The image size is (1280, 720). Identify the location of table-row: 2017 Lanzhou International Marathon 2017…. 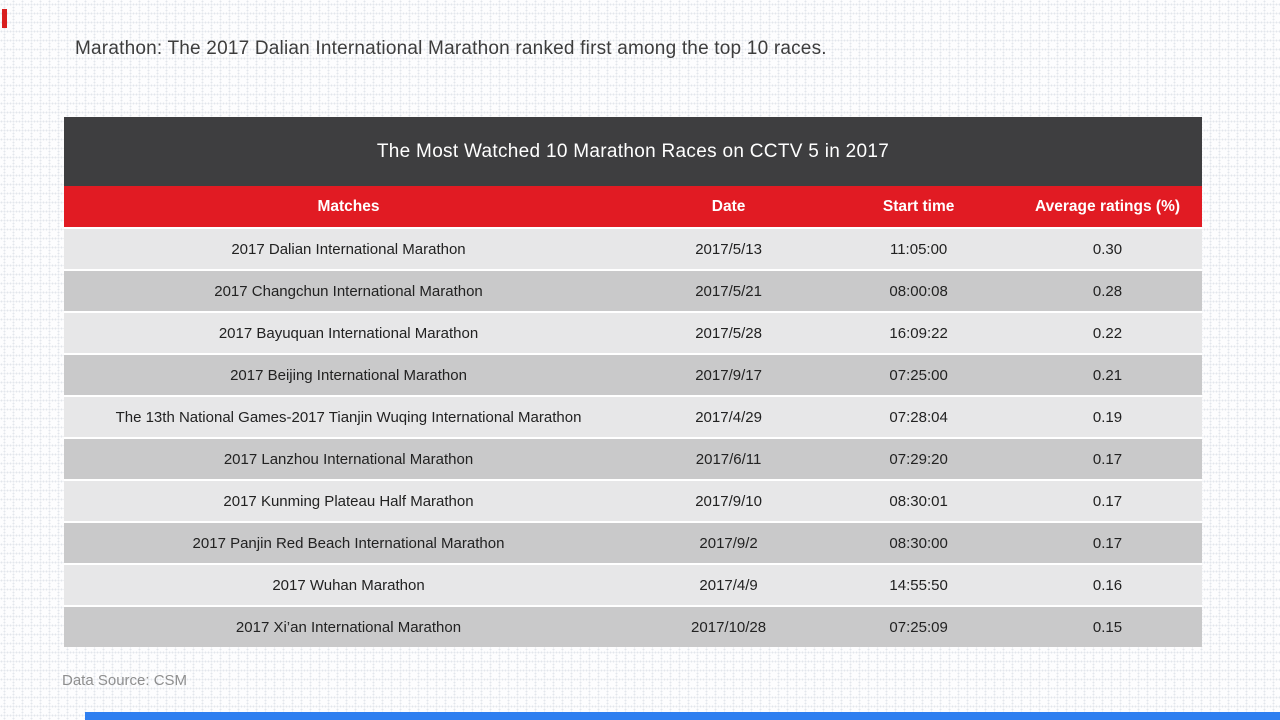
(633, 459).